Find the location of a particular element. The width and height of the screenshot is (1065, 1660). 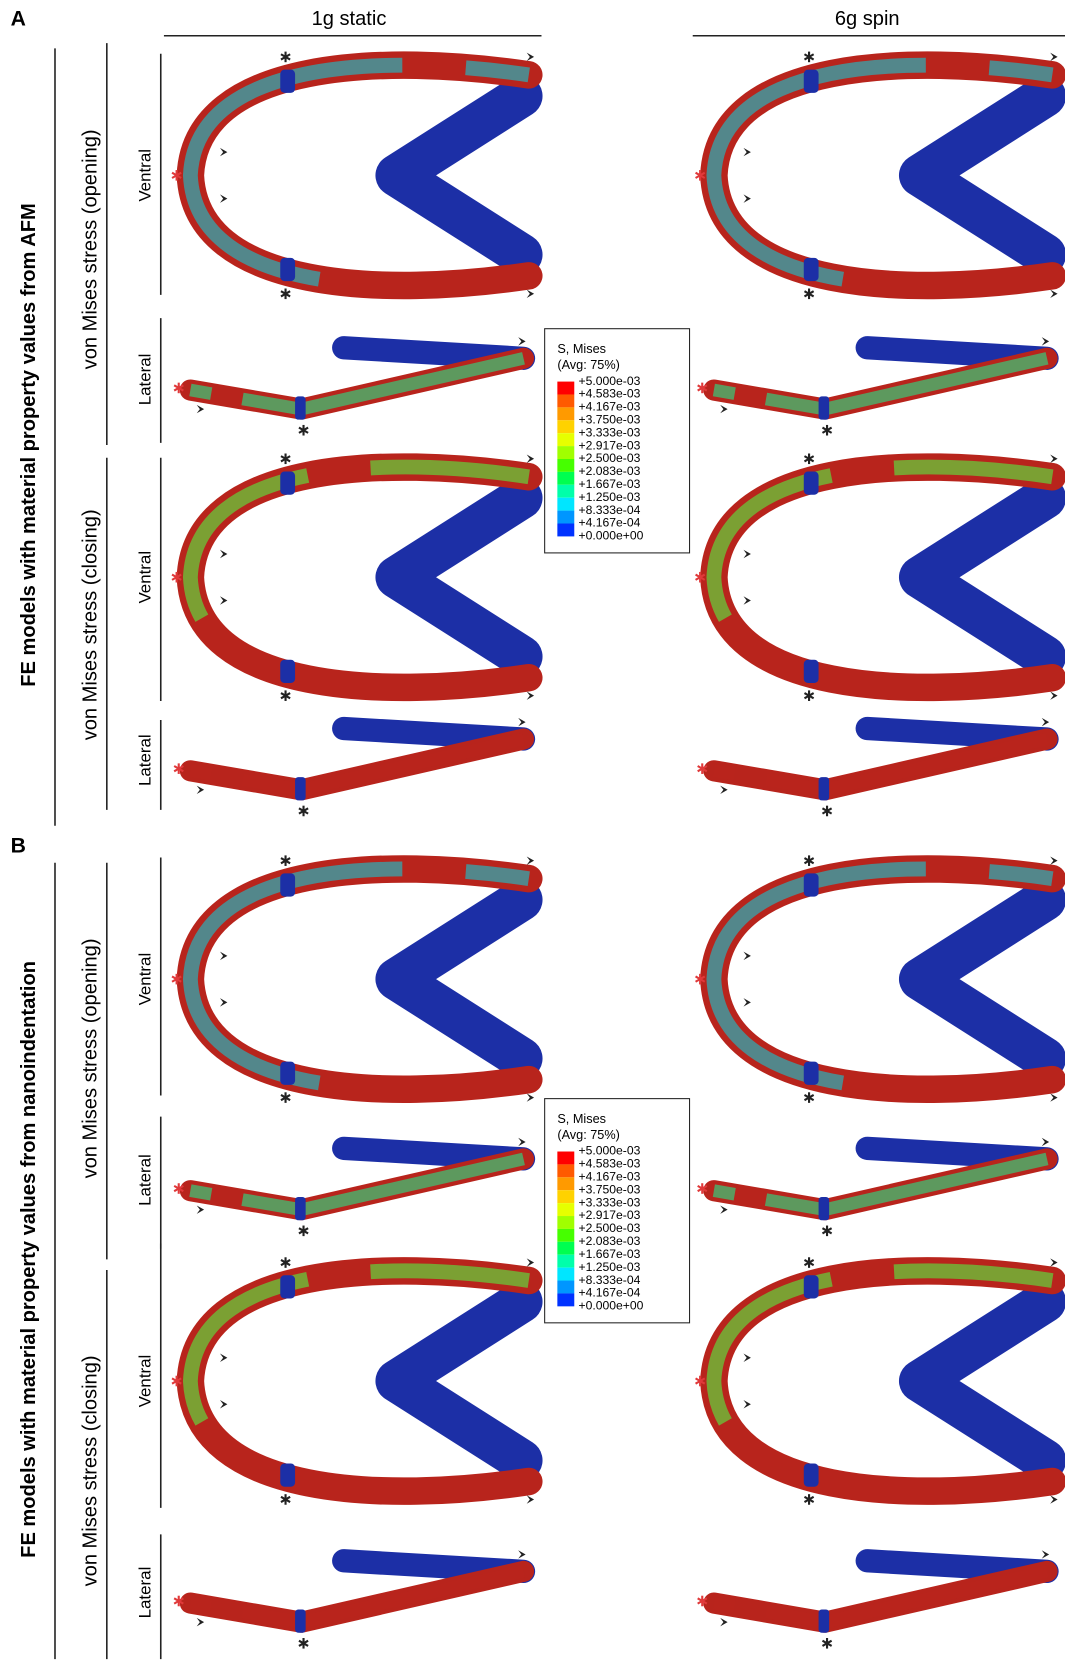

legend-entry: +2.917e-03 is located at coordinates (610, 445).